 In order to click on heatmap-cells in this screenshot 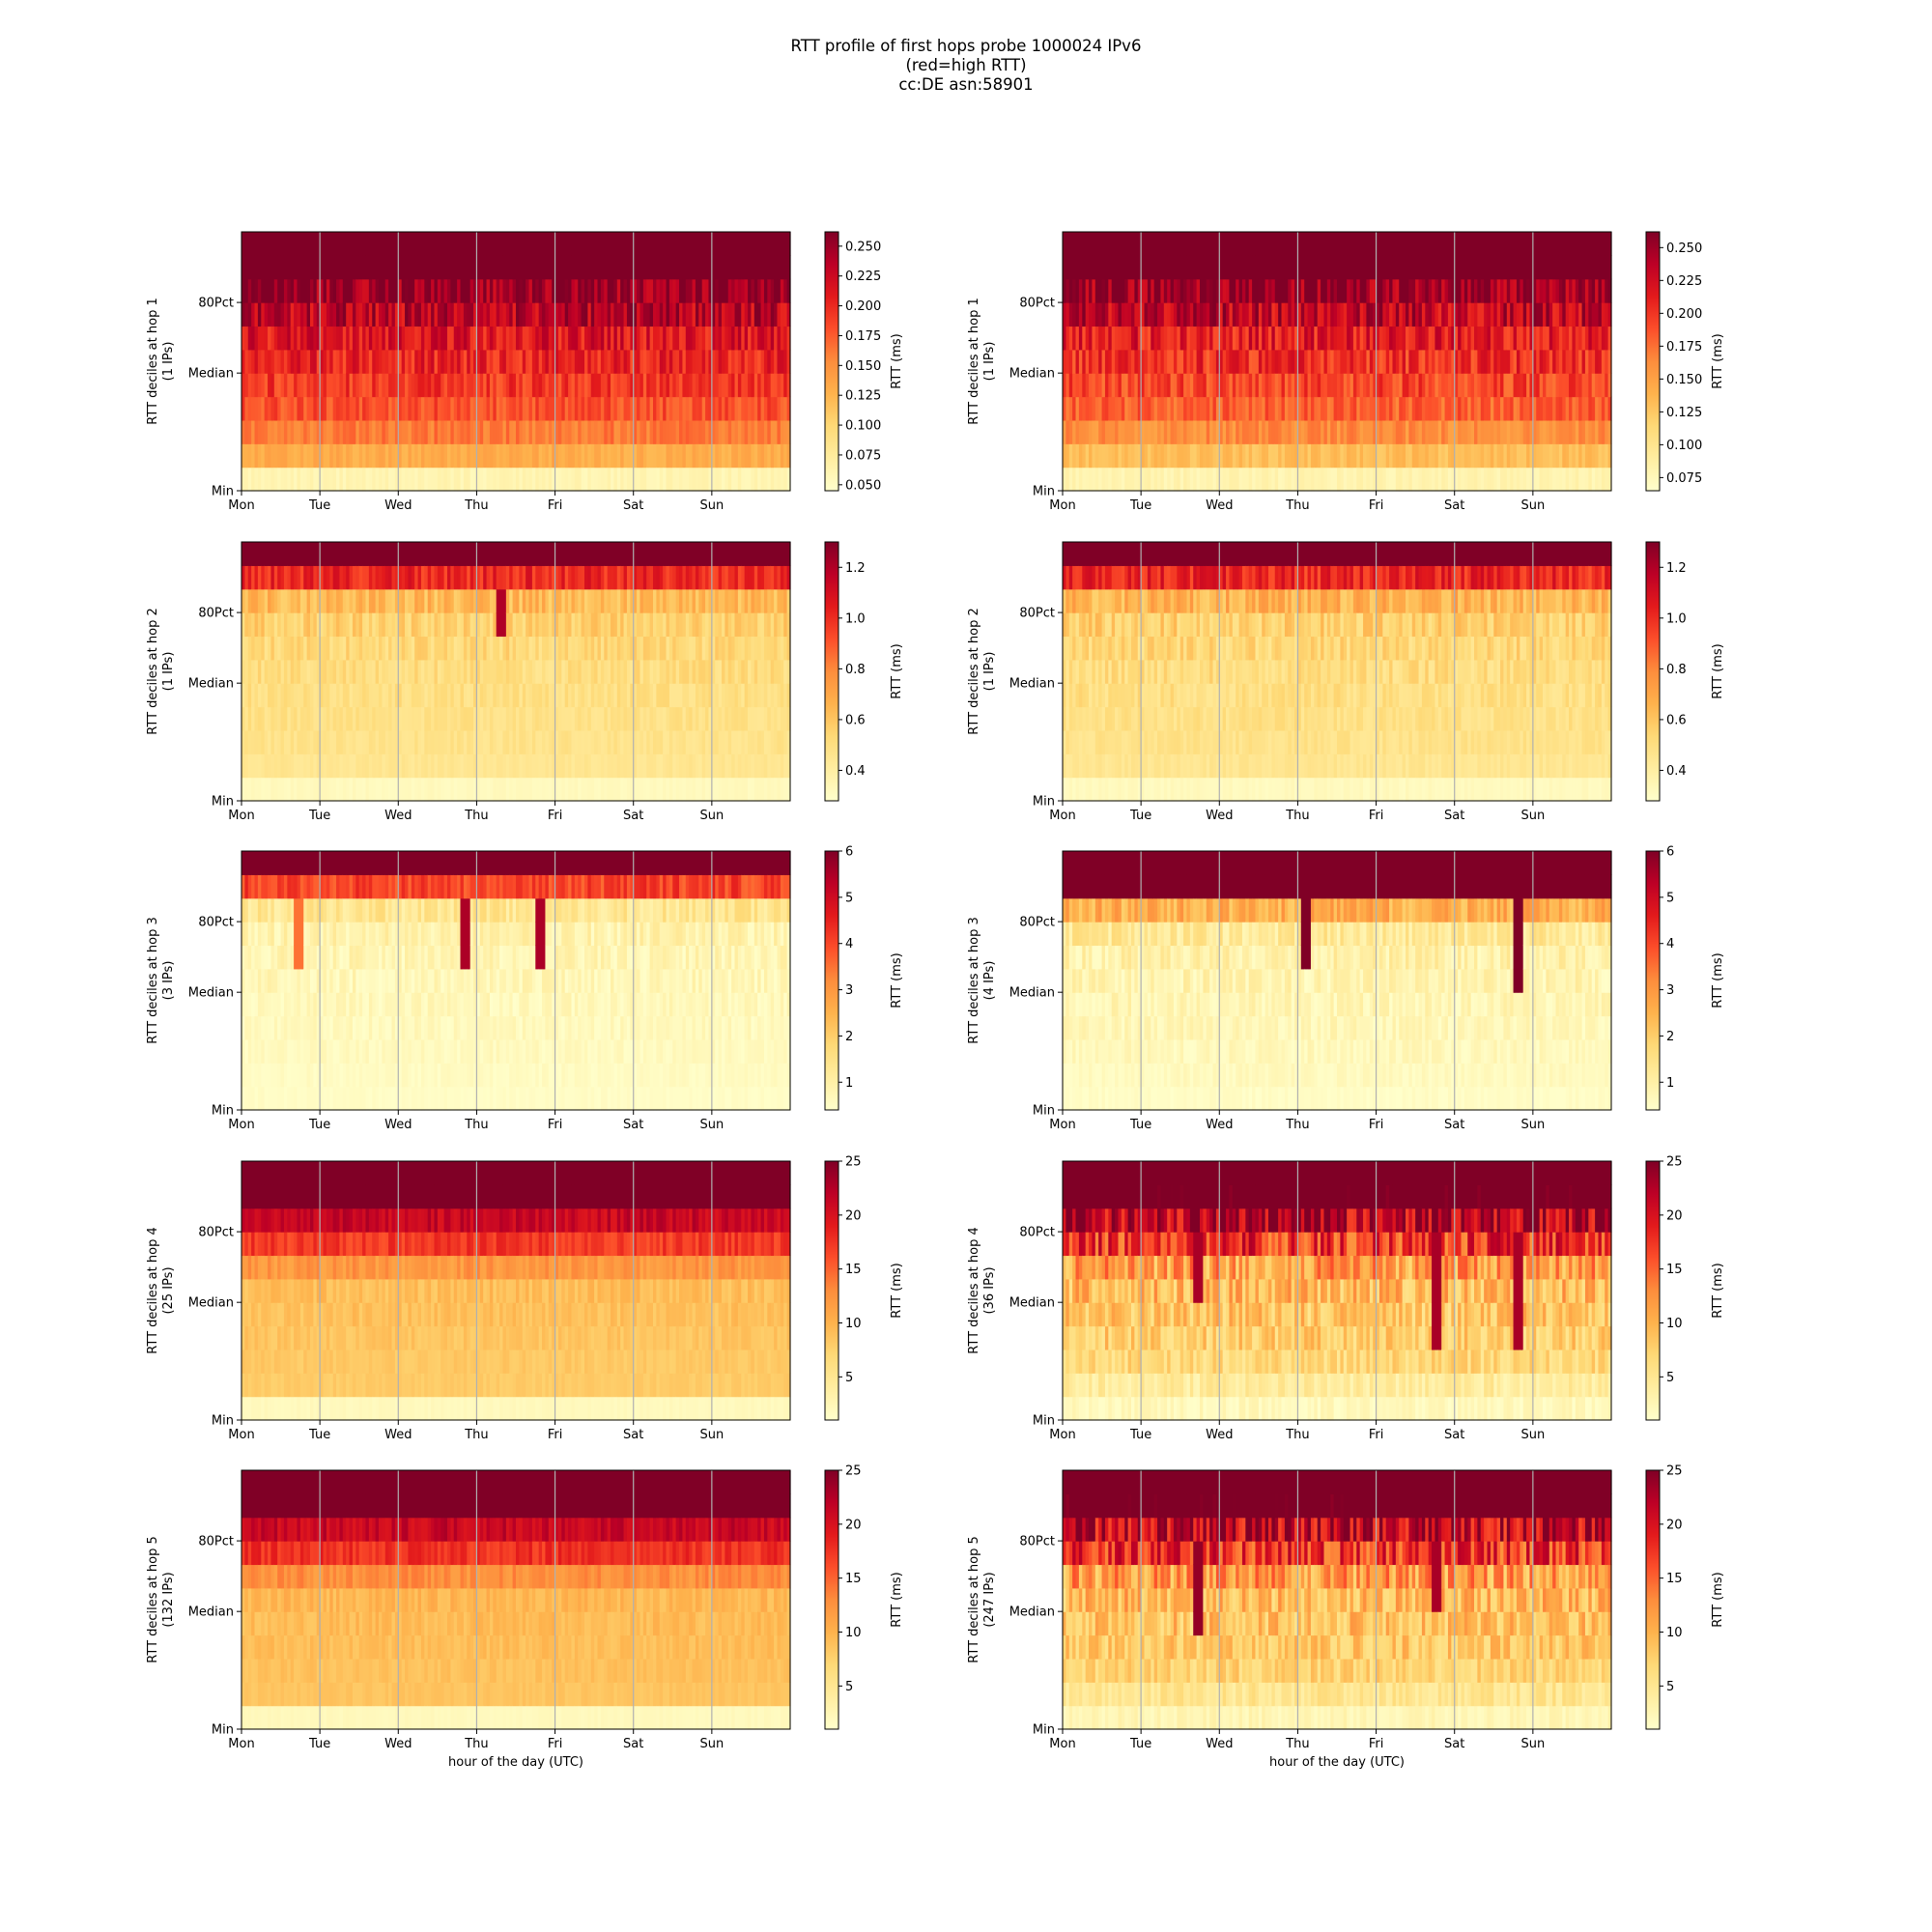, I will do `click(516, 672)`.